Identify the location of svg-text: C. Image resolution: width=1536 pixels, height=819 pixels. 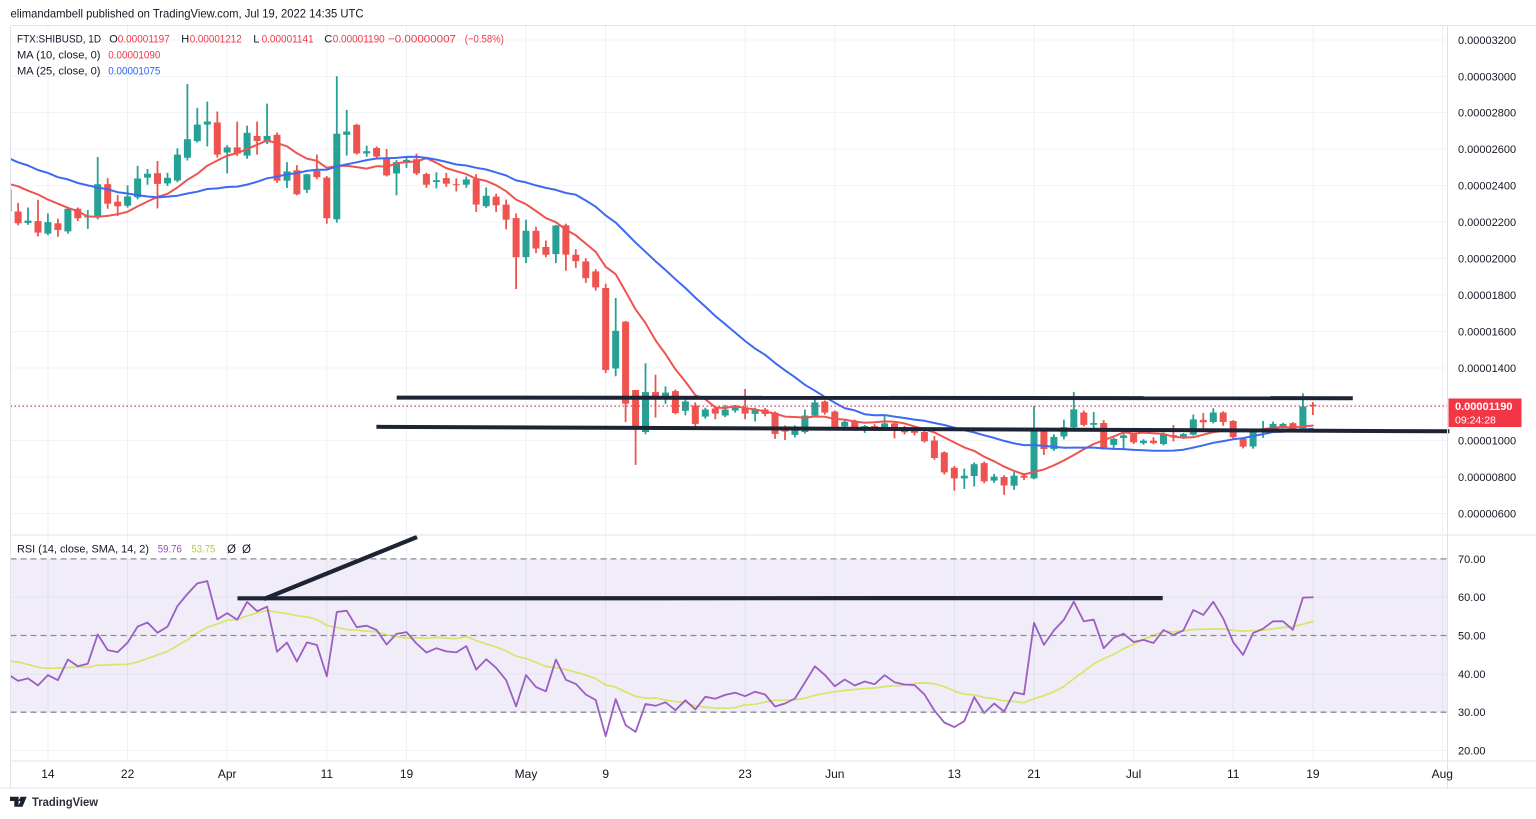
(328, 40).